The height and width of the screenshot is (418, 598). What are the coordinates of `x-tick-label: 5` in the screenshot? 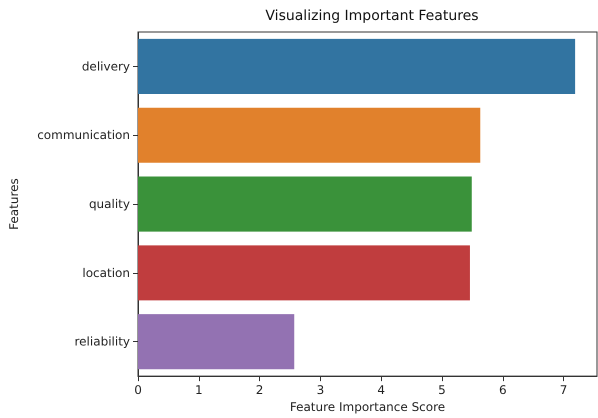 It's located at (442, 390).